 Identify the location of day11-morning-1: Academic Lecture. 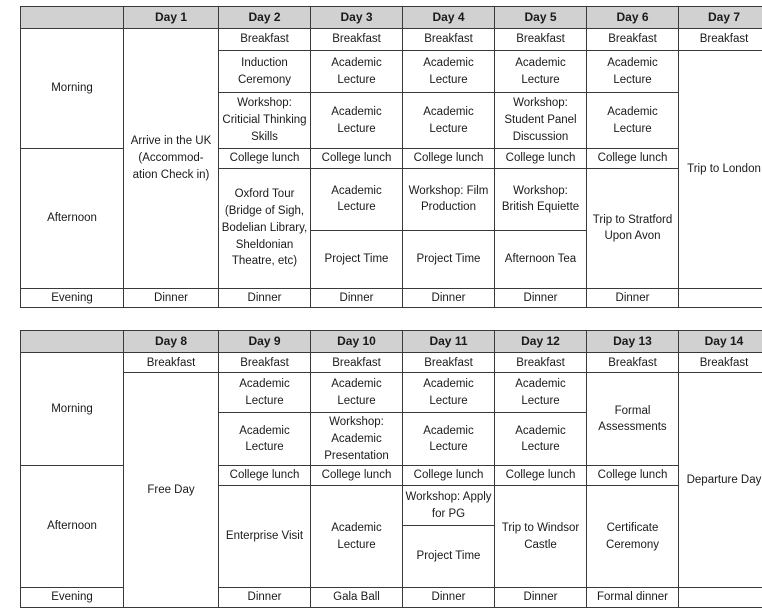
(448, 393).